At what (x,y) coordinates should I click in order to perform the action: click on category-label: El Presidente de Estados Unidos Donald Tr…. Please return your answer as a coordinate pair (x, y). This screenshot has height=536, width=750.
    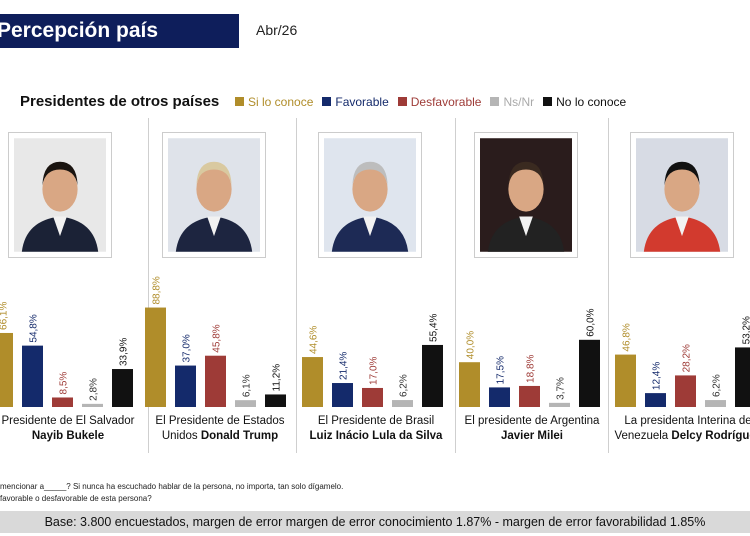
    Looking at the image, I should click on (220, 429).